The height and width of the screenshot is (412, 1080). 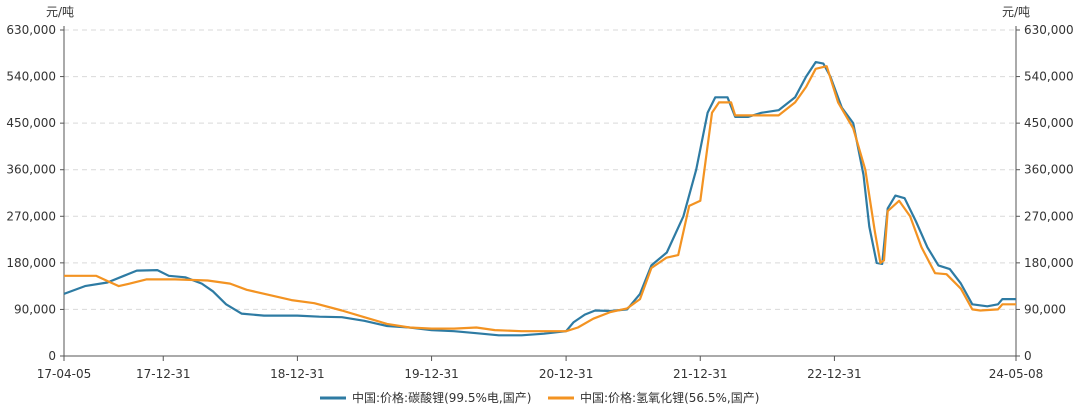 What do you see at coordinates (31, 77) in the screenshot?
I see `y-tick-label-left: 540,000` at bounding box center [31, 77].